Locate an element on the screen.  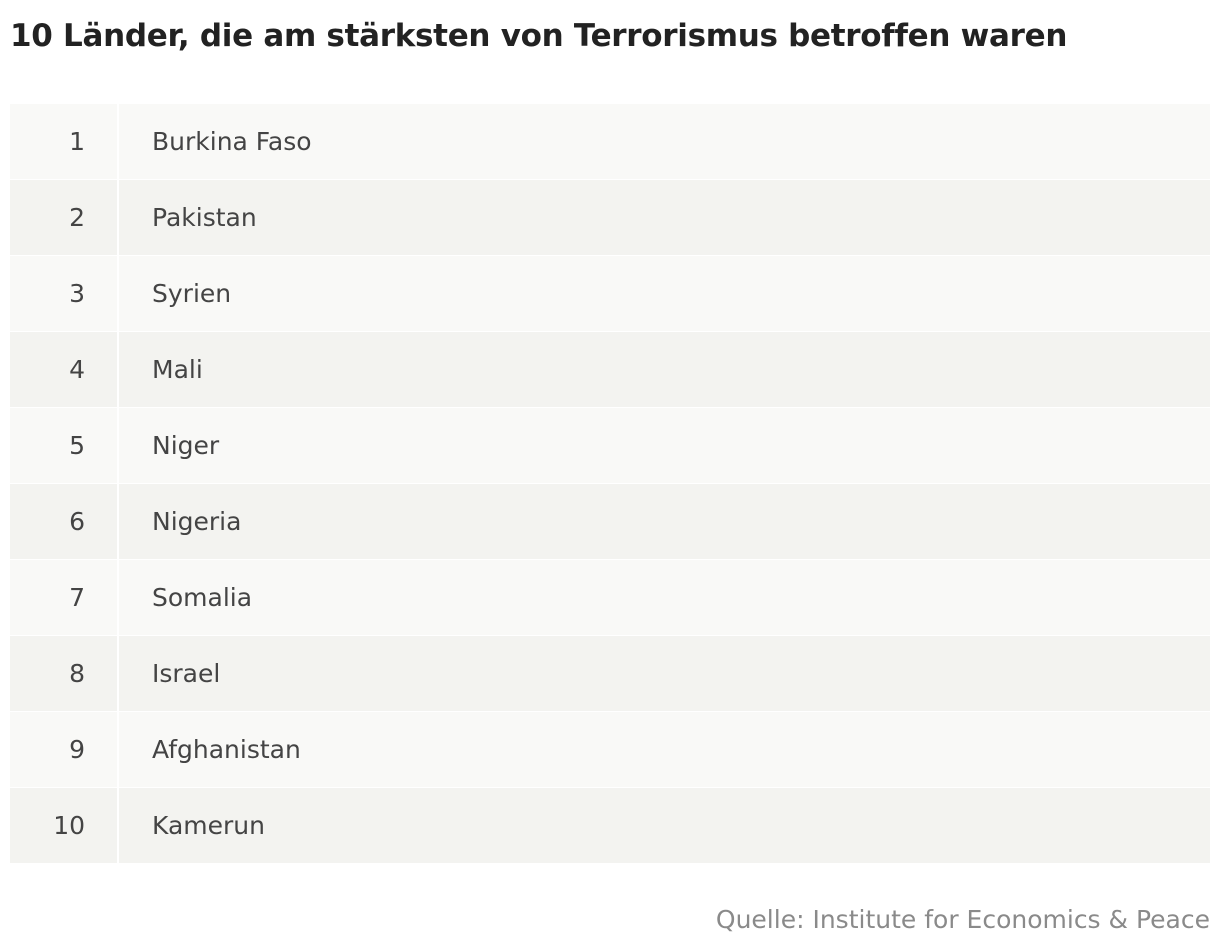
table-row: 10 Kamerun is located at coordinates (610, 825).